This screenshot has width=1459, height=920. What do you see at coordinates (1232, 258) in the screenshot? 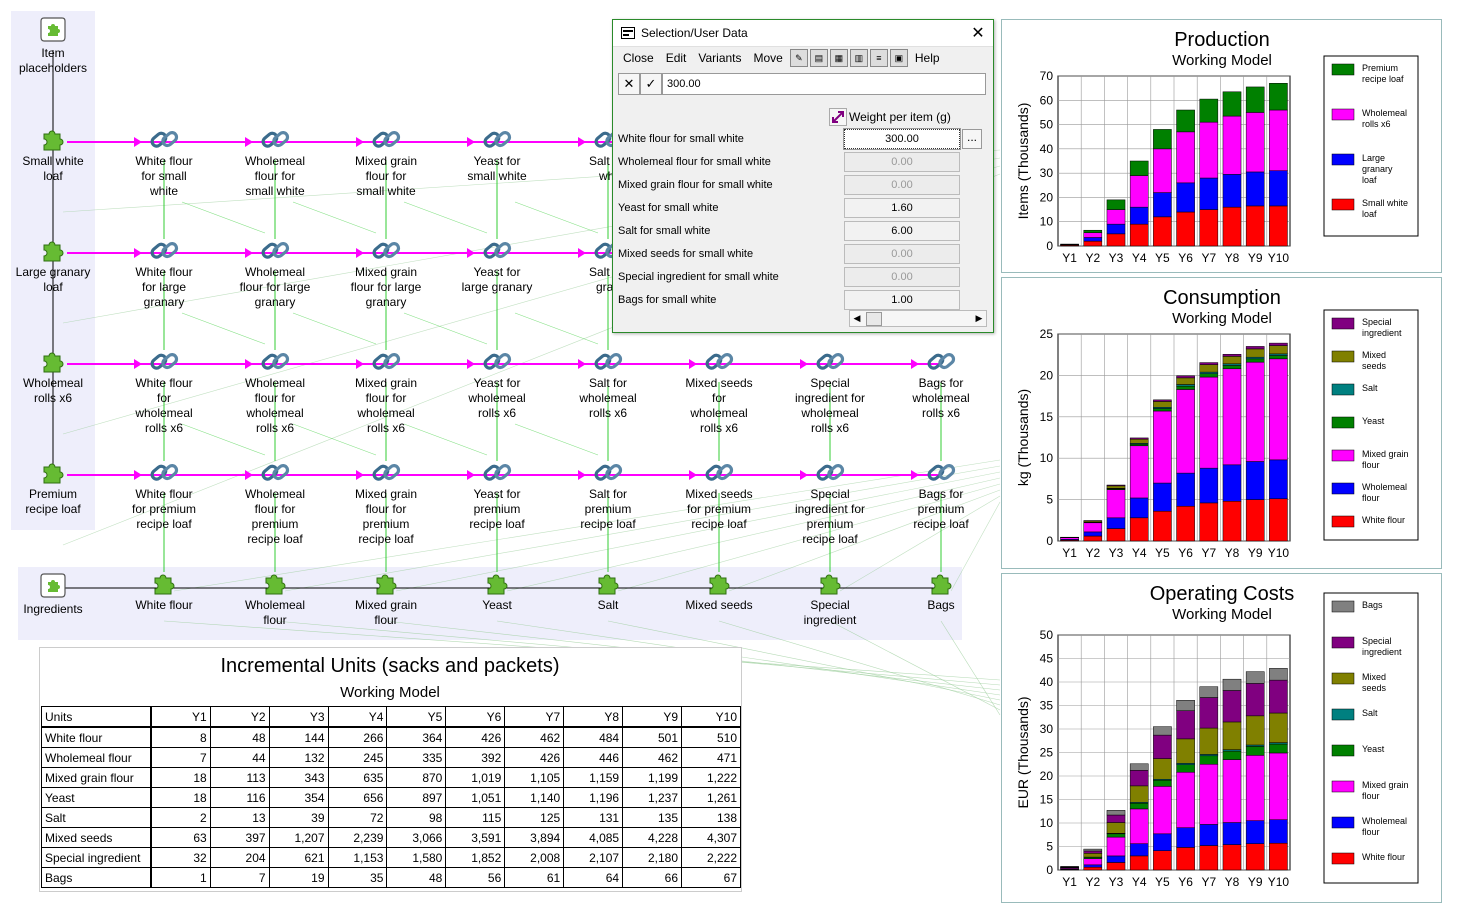
I see `x-tick-label: Y8` at bounding box center [1232, 258].